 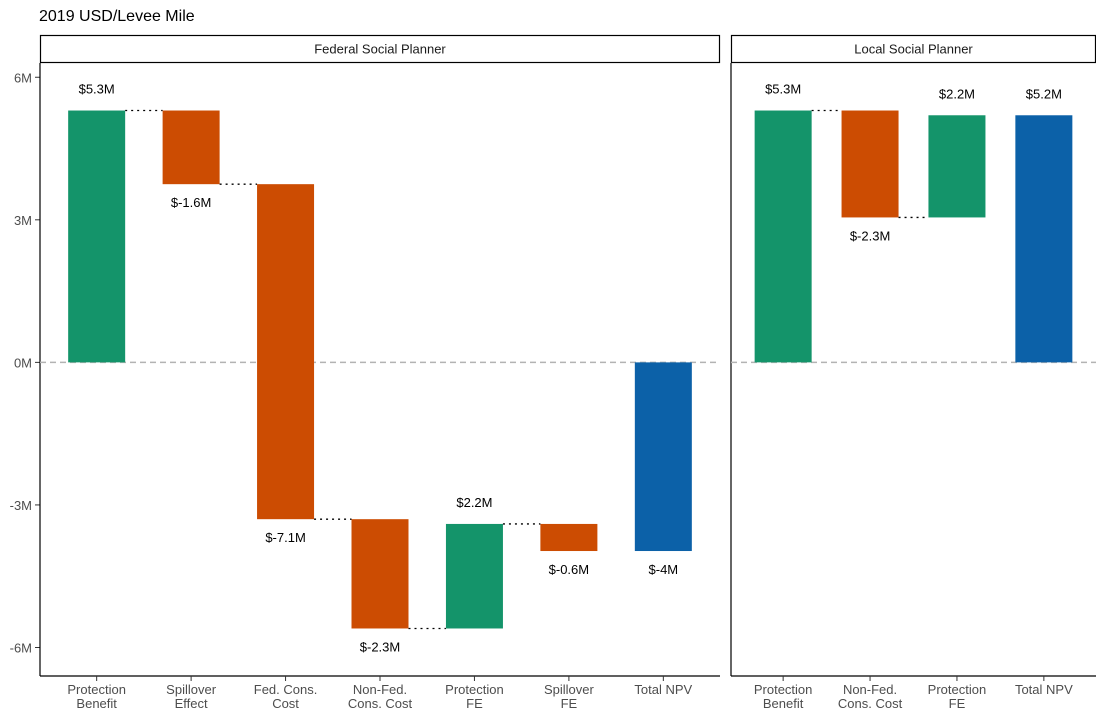 I want to click on data-label: $-4M, so click(x=664, y=569).